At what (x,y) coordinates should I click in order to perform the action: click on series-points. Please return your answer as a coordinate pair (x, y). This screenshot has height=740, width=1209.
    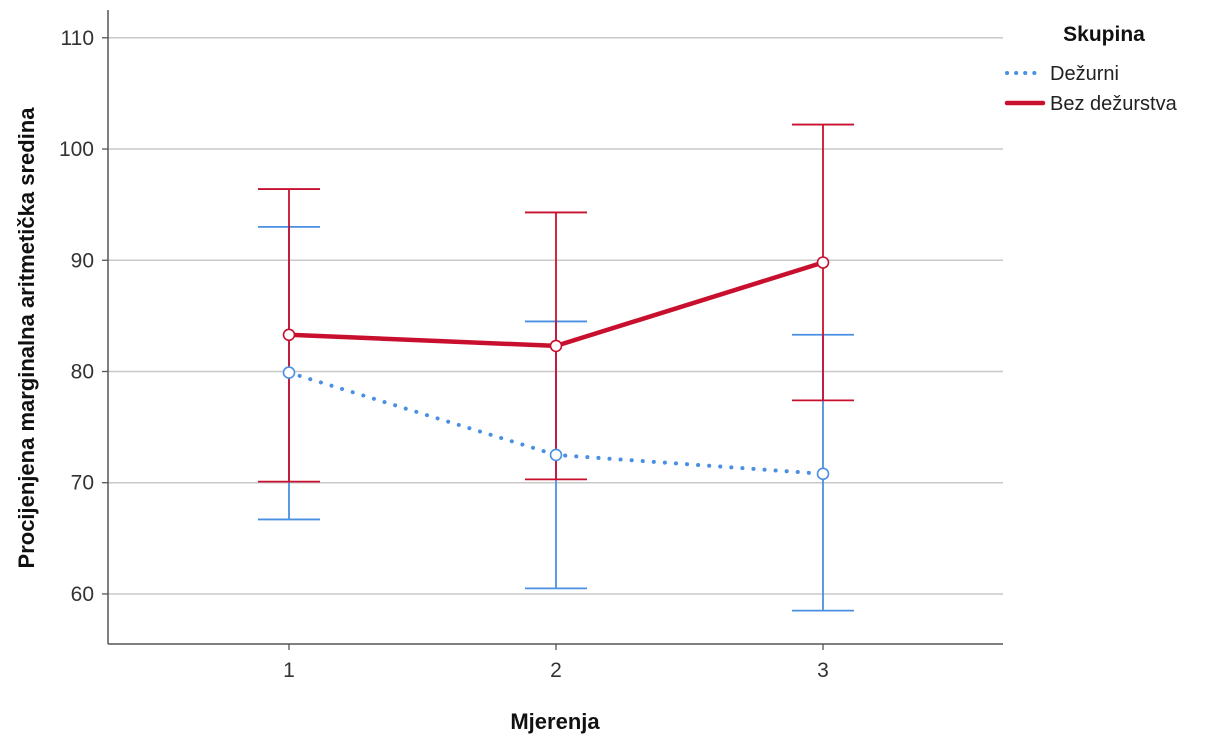
    Looking at the image, I should click on (556, 368).